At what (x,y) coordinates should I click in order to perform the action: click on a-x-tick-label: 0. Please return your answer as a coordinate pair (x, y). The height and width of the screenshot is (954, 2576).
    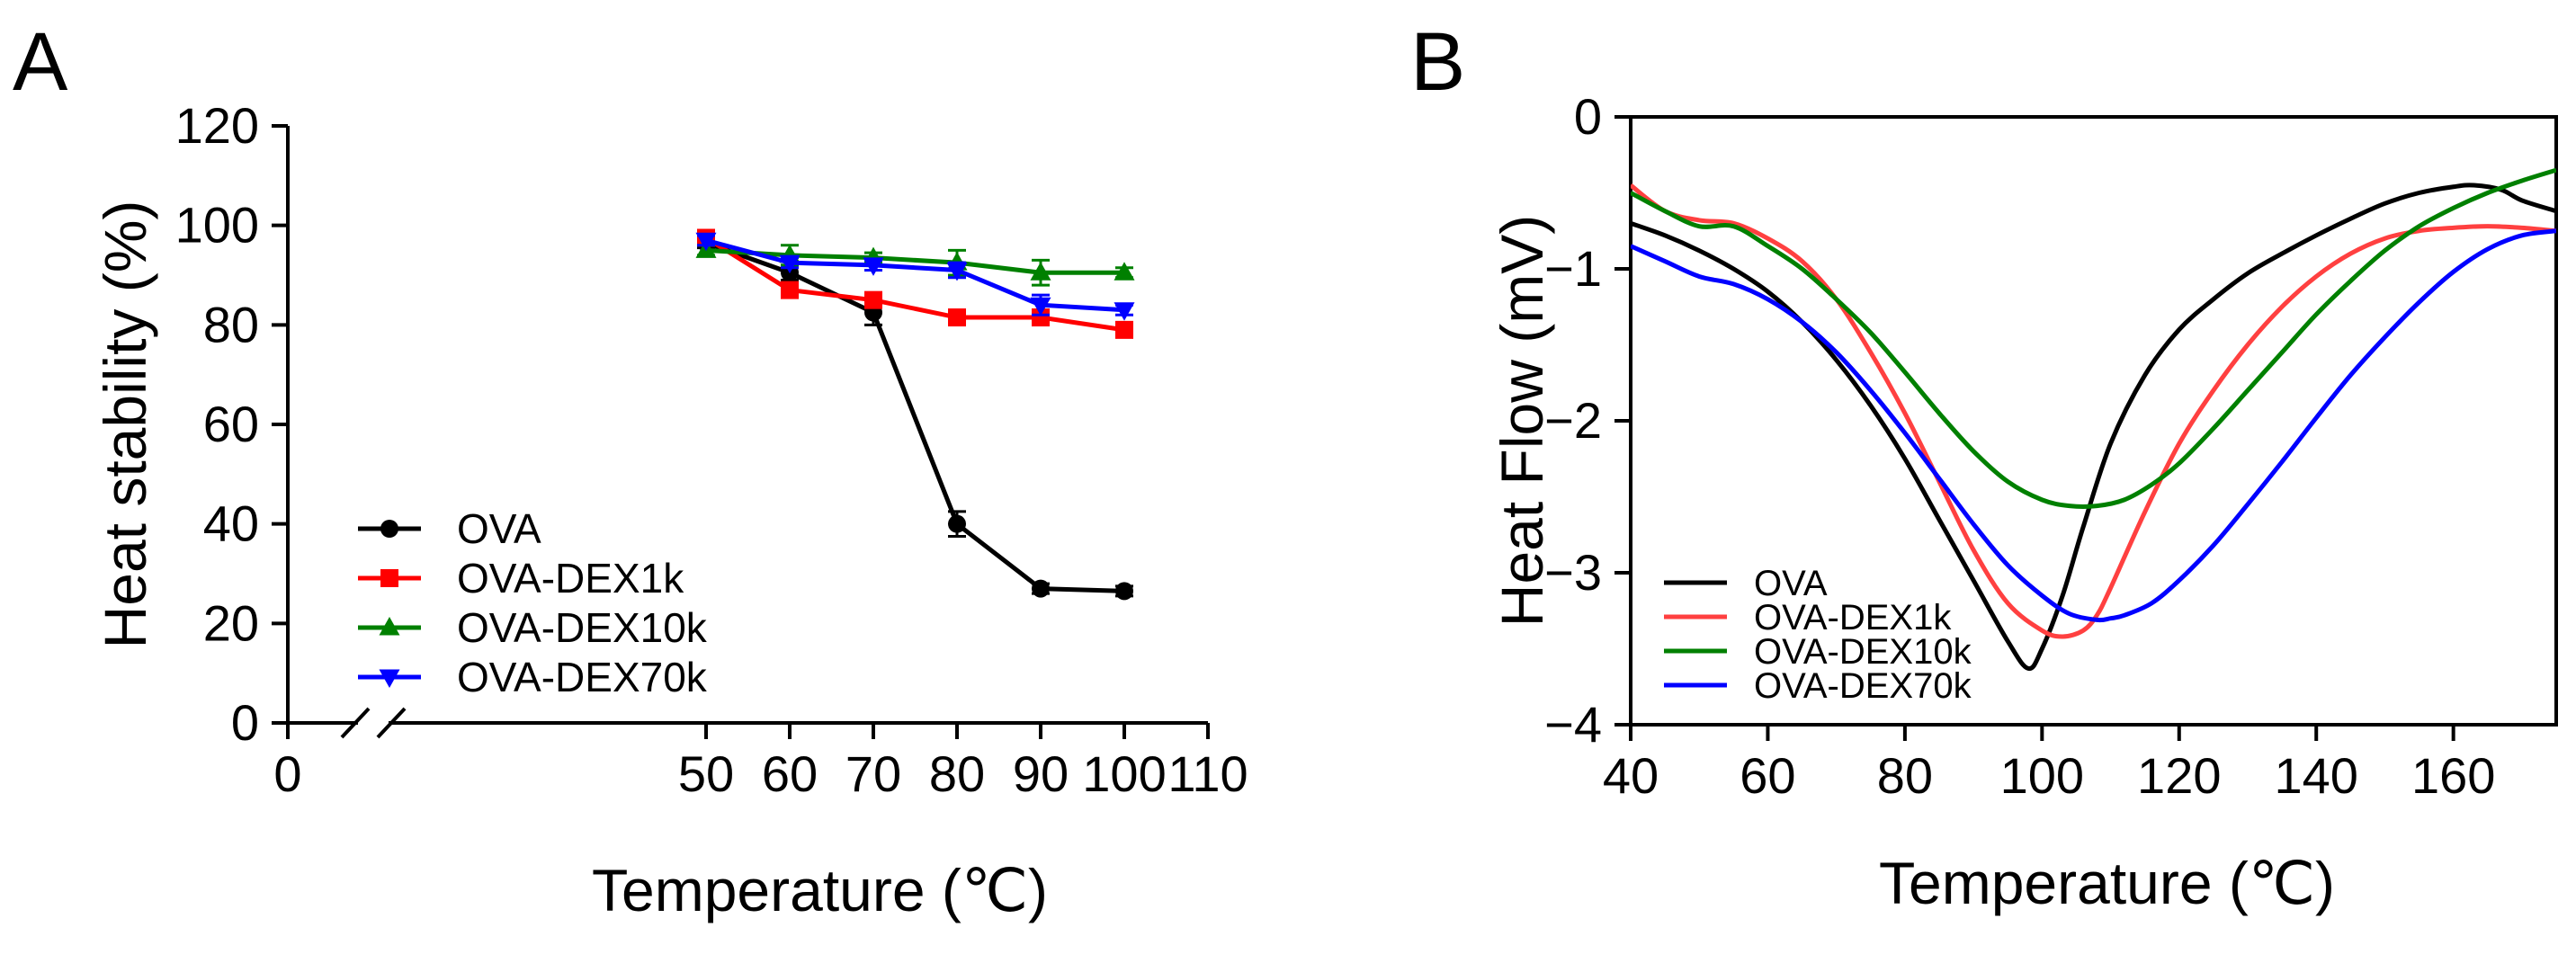
    Looking at the image, I should click on (287, 773).